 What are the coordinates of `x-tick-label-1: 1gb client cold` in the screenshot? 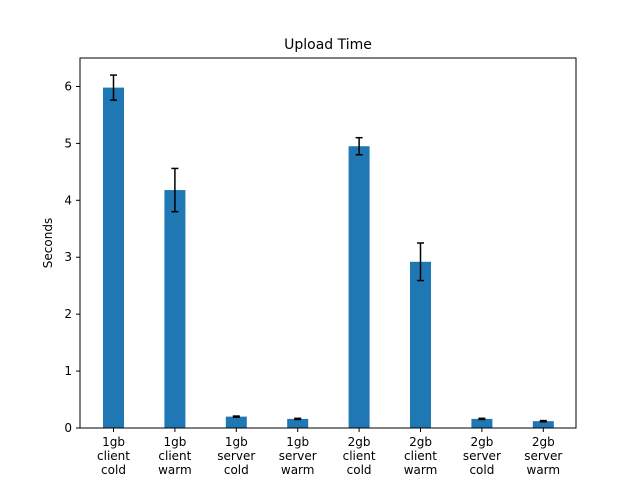 It's located at (113, 456).